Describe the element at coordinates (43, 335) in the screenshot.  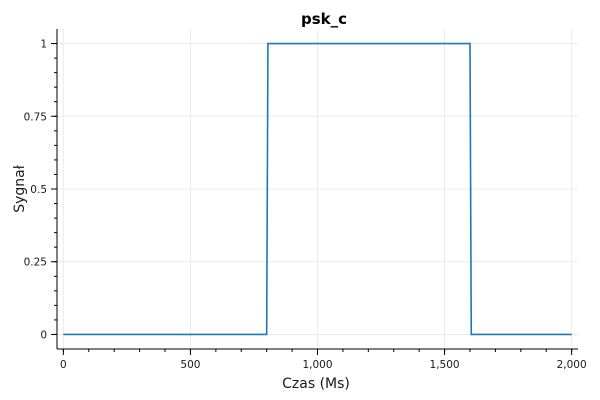
I see `y-tick-label-0: 0` at that location.